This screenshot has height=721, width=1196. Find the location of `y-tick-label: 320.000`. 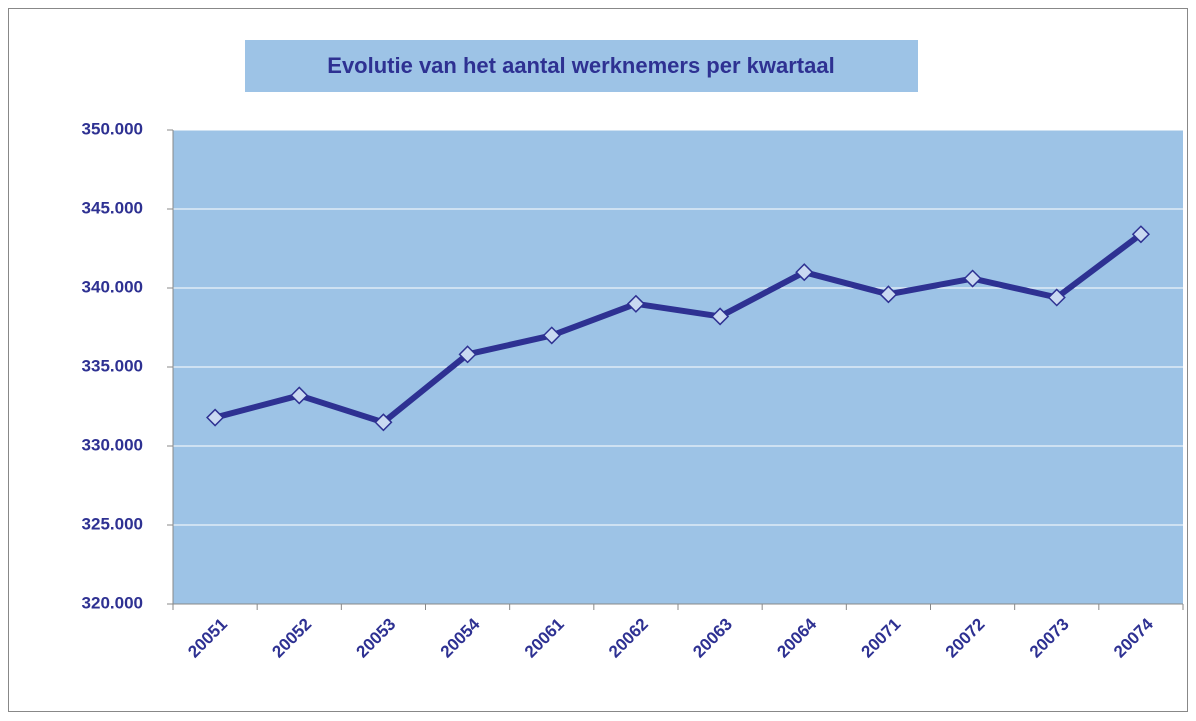

y-tick-label: 320.000 is located at coordinates (112, 602).